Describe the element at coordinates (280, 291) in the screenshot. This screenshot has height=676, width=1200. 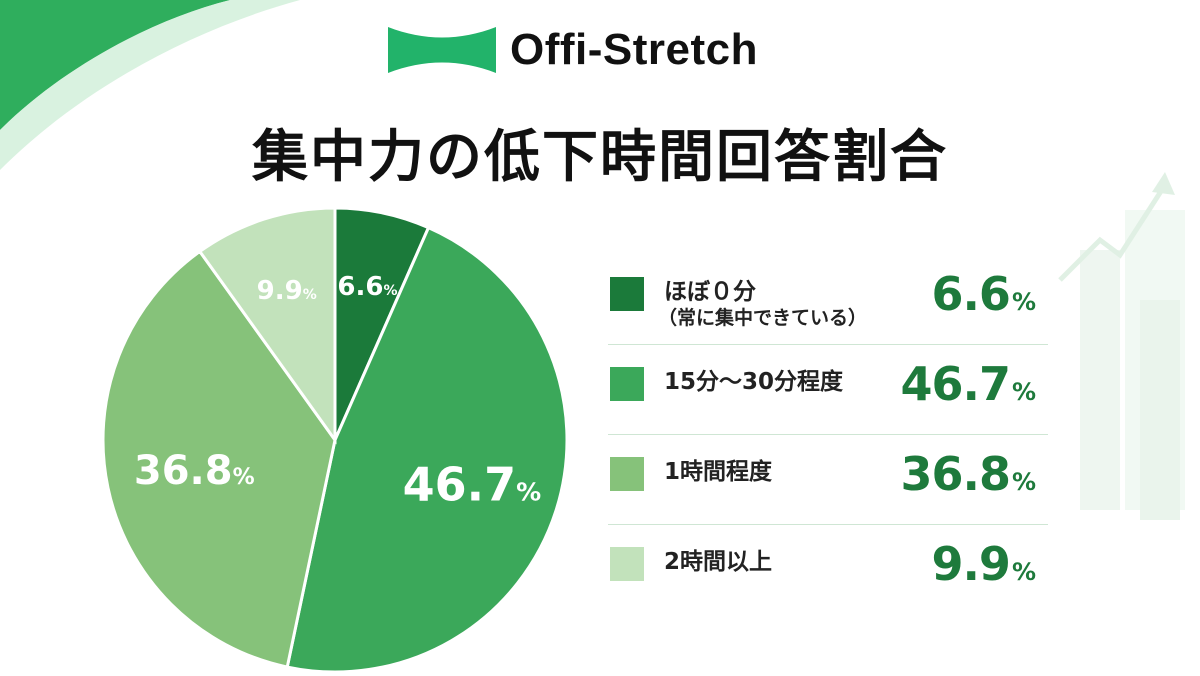
I see `pie-label-value: 9.9` at that location.